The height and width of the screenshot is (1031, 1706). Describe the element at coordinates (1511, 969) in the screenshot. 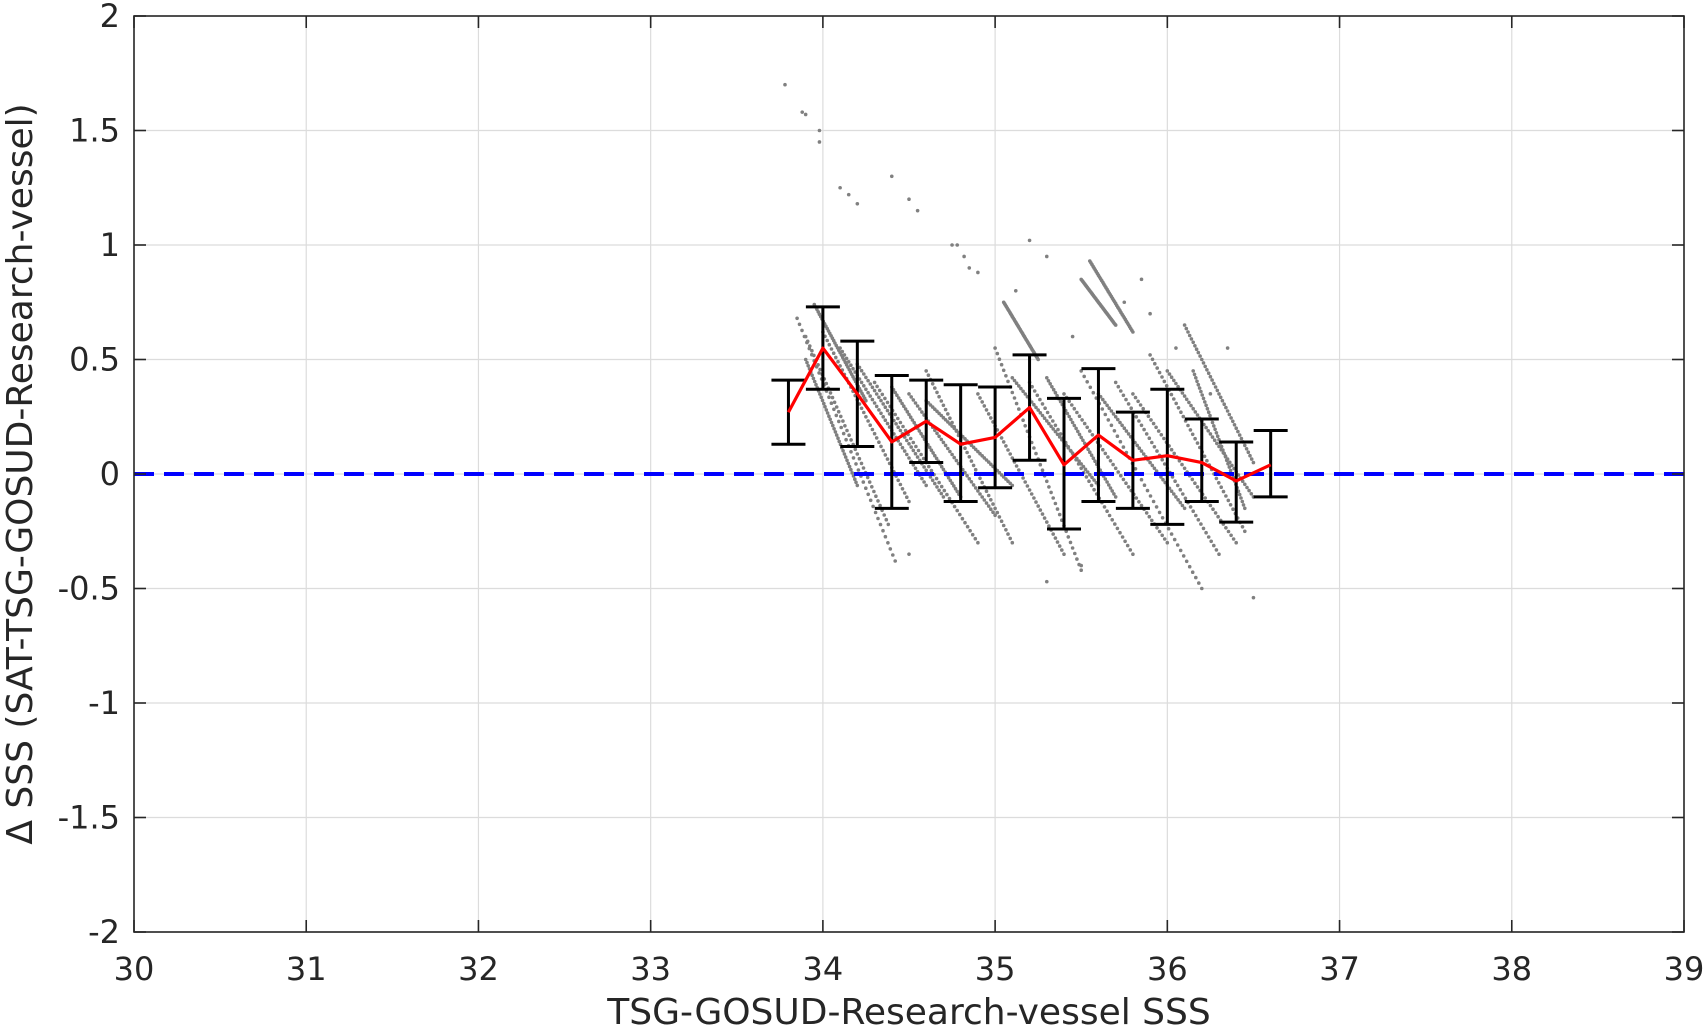

I see `x-tick-label: 38` at that location.